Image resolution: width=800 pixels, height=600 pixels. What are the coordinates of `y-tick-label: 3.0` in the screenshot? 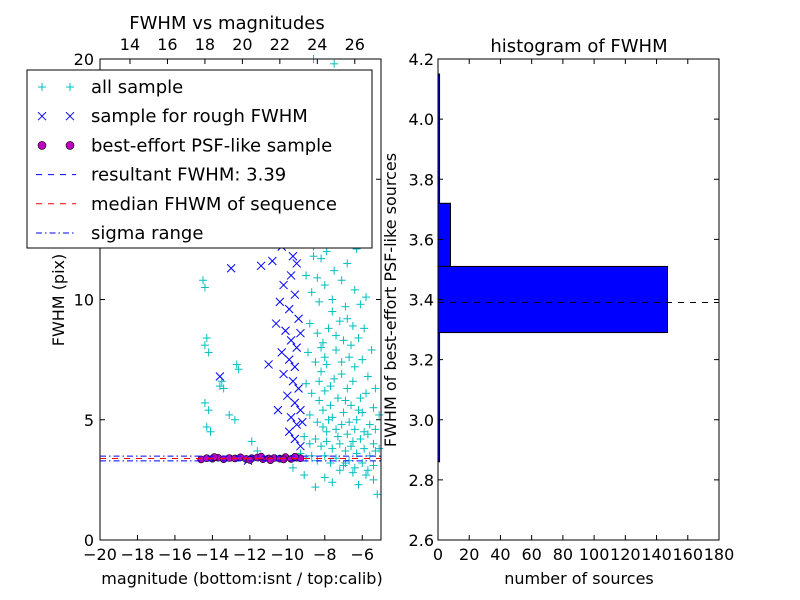 It's located at (421, 420).